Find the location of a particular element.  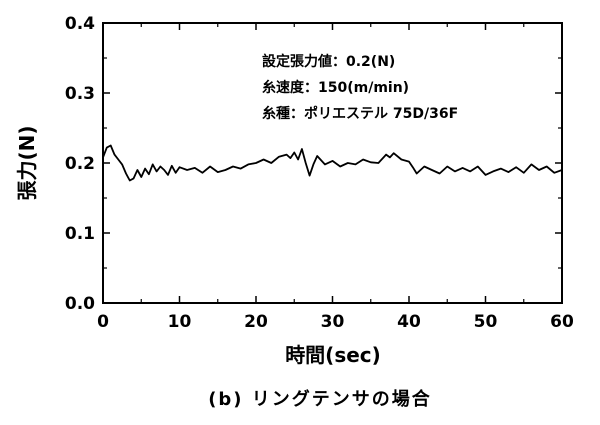

x-tick-label: 30 is located at coordinates (333, 322).